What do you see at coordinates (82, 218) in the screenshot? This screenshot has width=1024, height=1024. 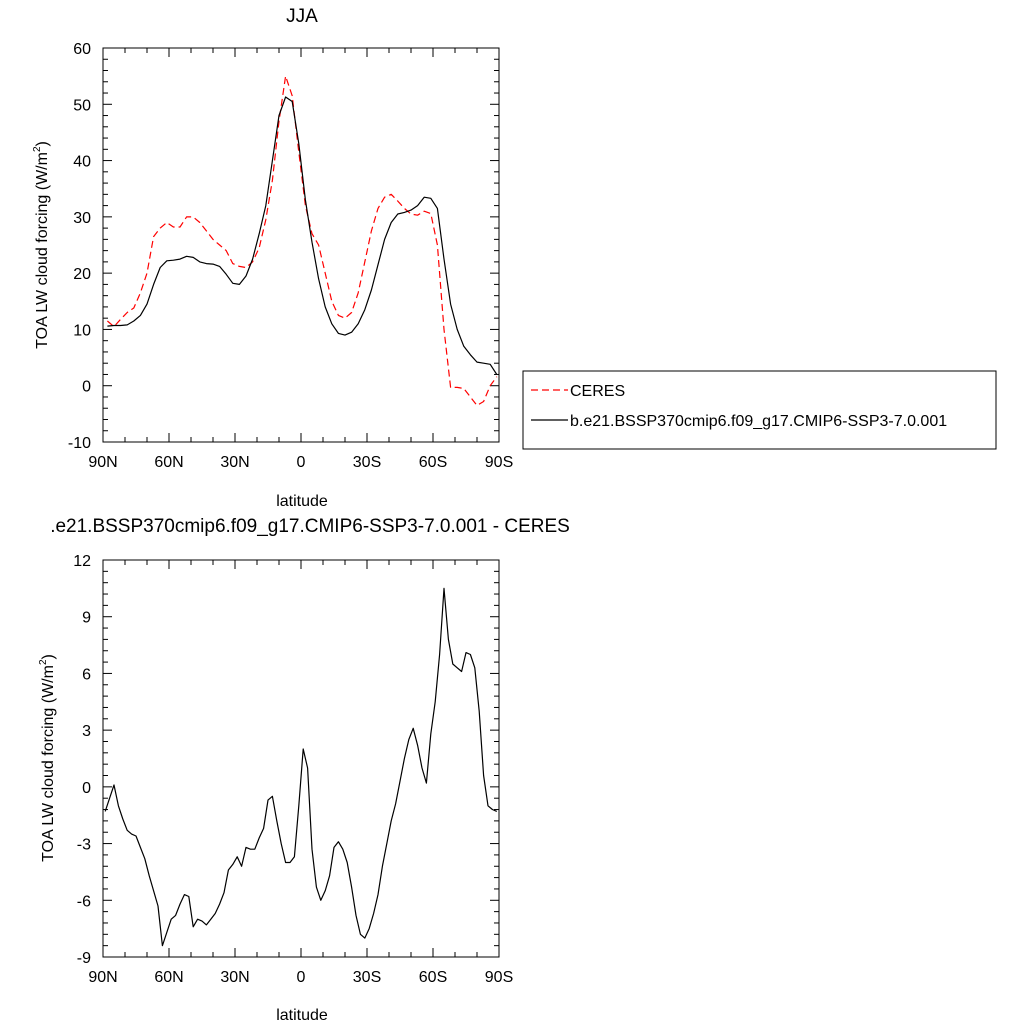 I see `y-tick-label: 30` at bounding box center [82, 218].